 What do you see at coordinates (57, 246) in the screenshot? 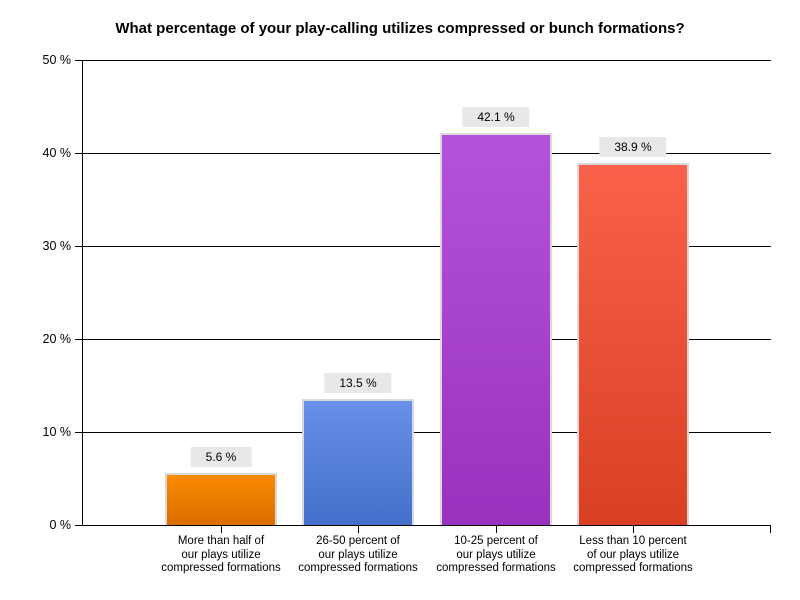
I see `y-axis-tick-label: 30 %` at bounding box center [57, 246].